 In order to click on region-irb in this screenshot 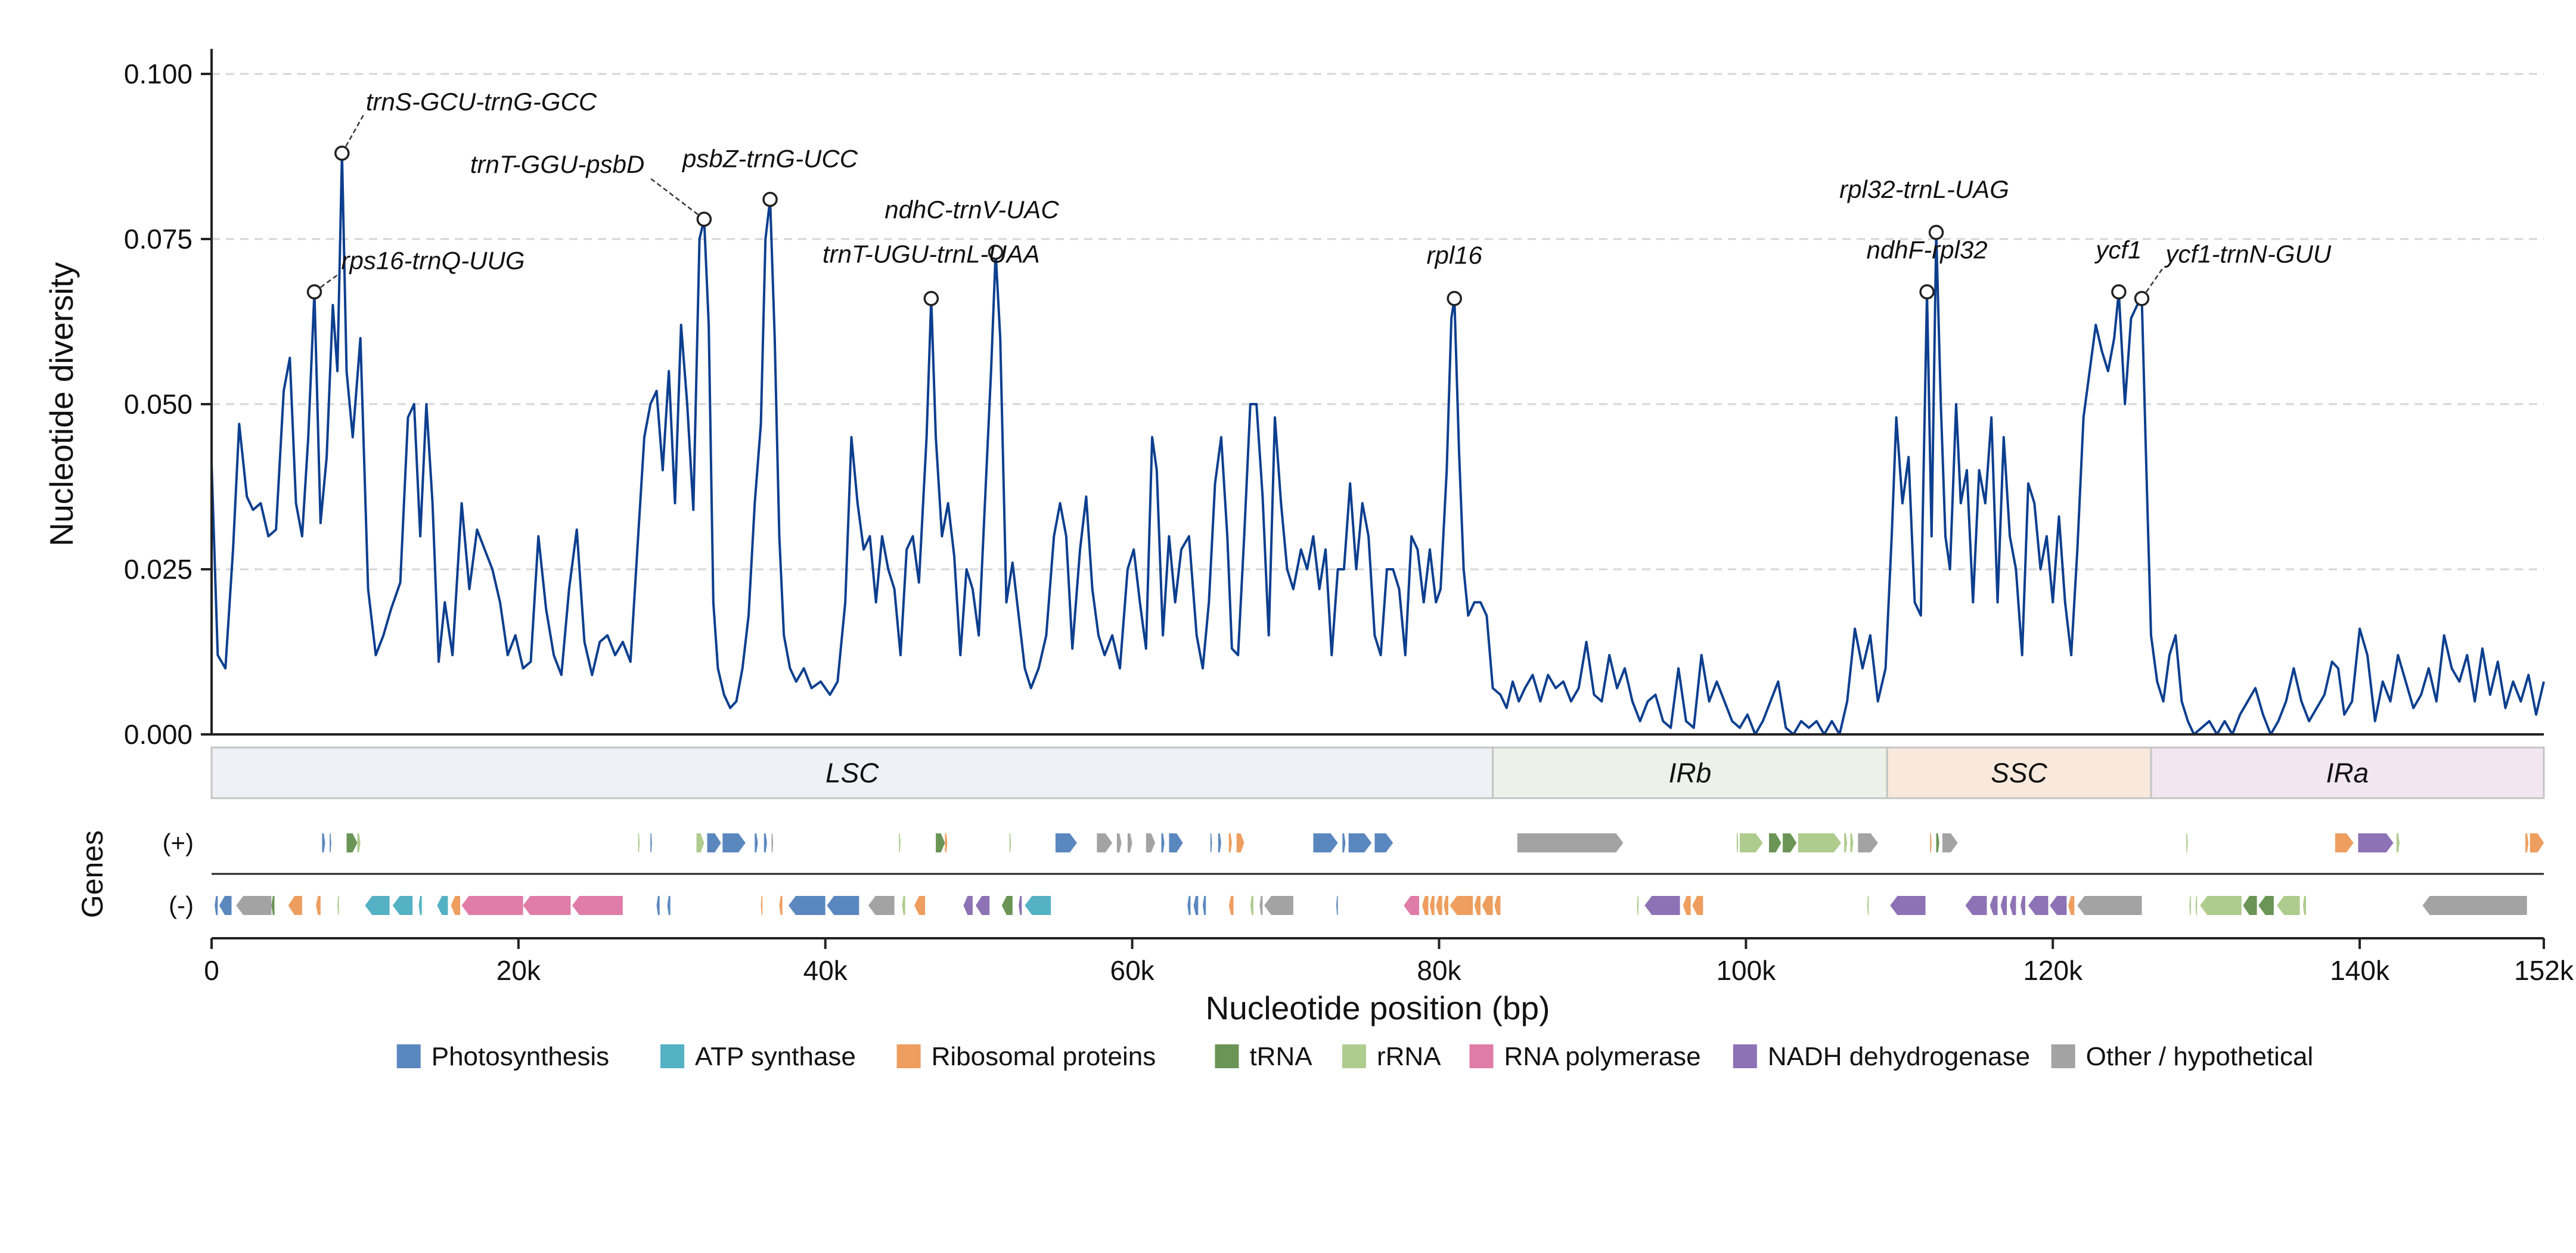, I will do `click(1690, 772)`.